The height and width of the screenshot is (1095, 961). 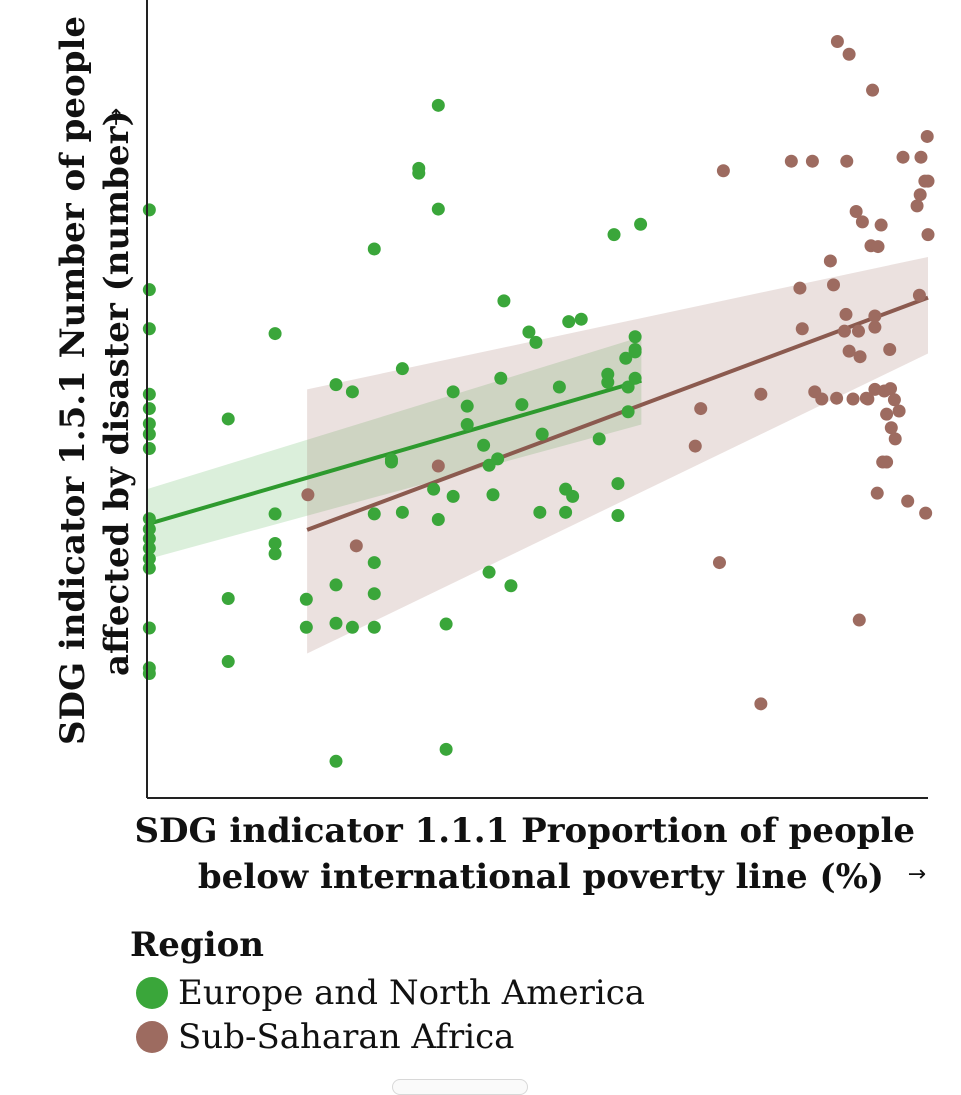 I want to click on y-axis-title-line-2: affected by disaster (number), so click(x=117, y=393).